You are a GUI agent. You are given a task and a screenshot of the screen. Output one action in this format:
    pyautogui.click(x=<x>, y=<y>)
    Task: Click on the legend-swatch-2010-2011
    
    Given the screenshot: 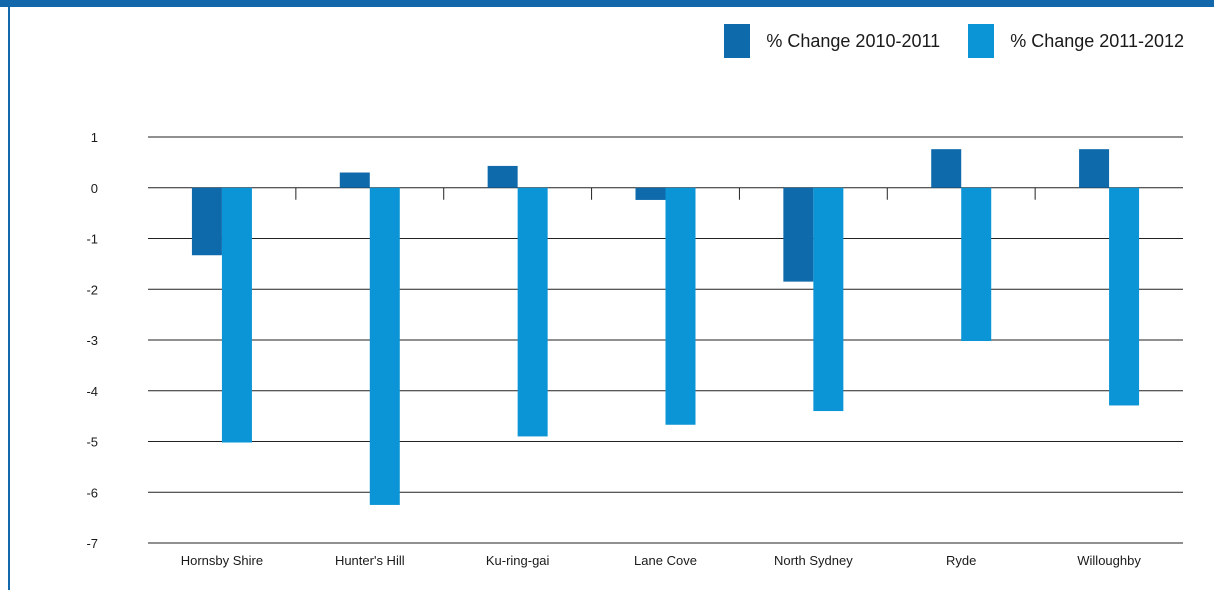 What is the action you would take?
    pyautogui.click(x=737, y=41)
    